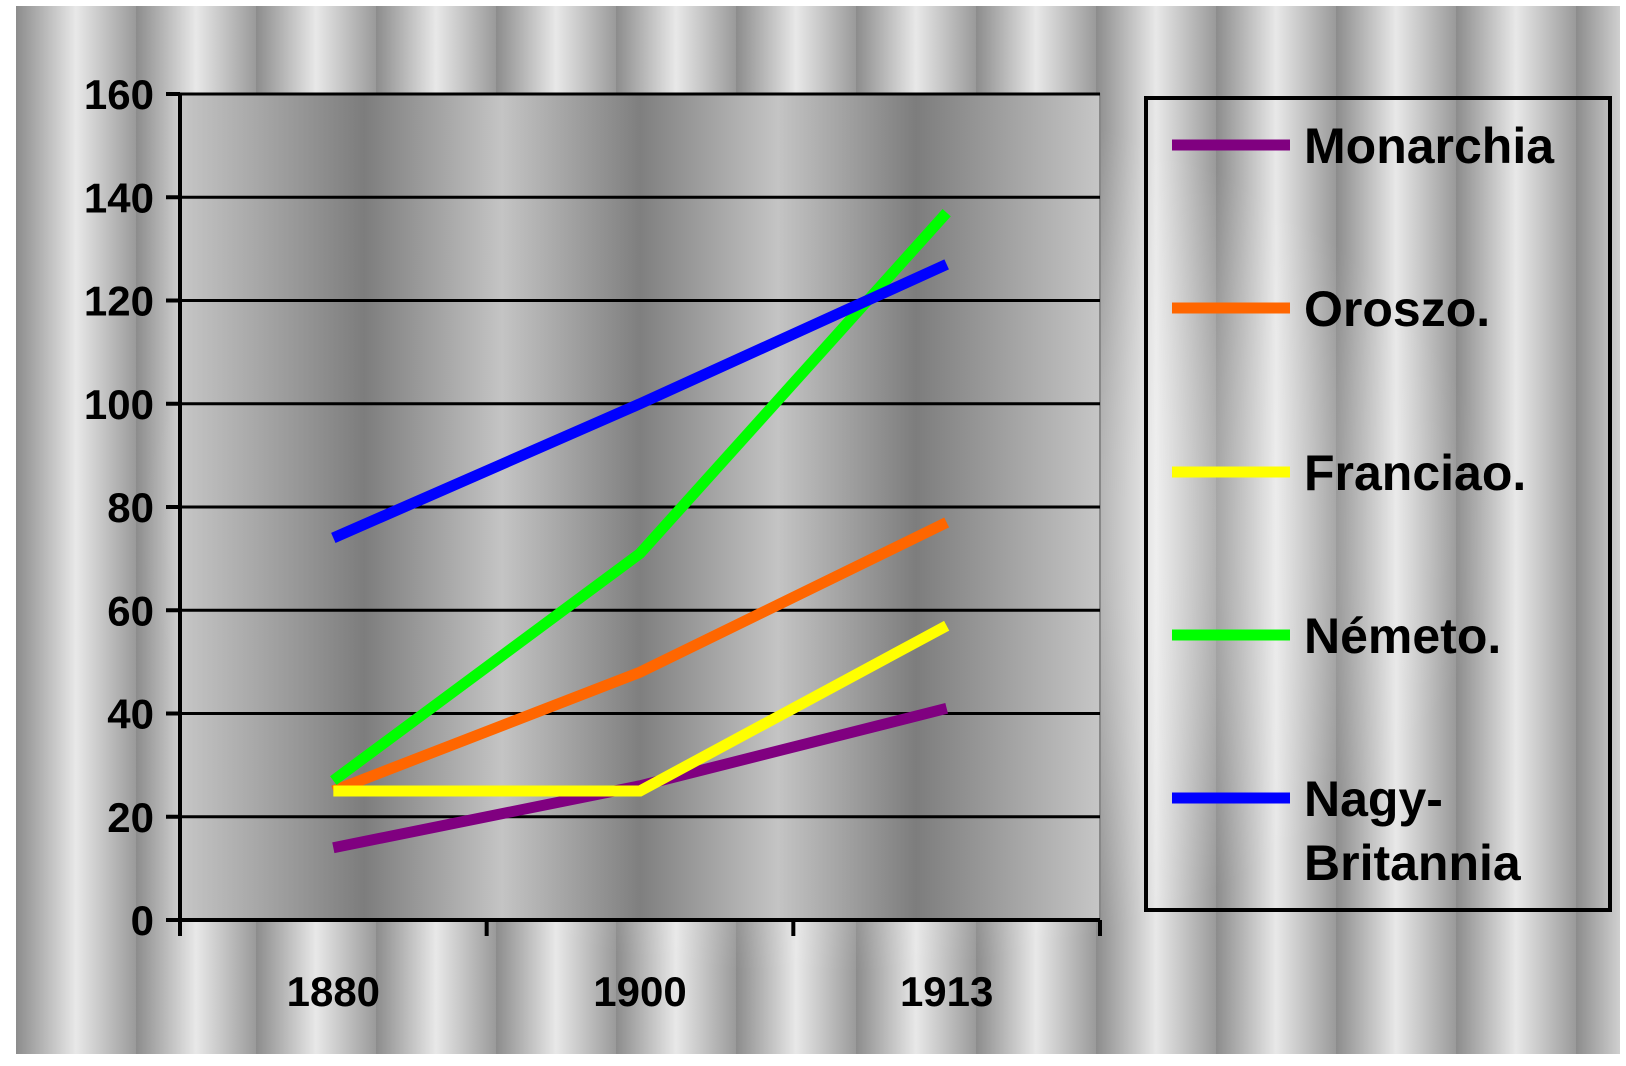  Describe the element at coordinates (639, 991) in the screenshot. I see `x-tick-label: 1900` at that location.